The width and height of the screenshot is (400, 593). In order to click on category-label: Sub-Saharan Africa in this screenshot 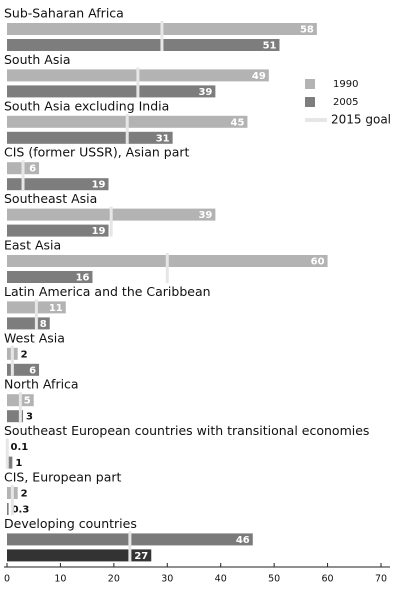, I will do `click(64, 13)`.